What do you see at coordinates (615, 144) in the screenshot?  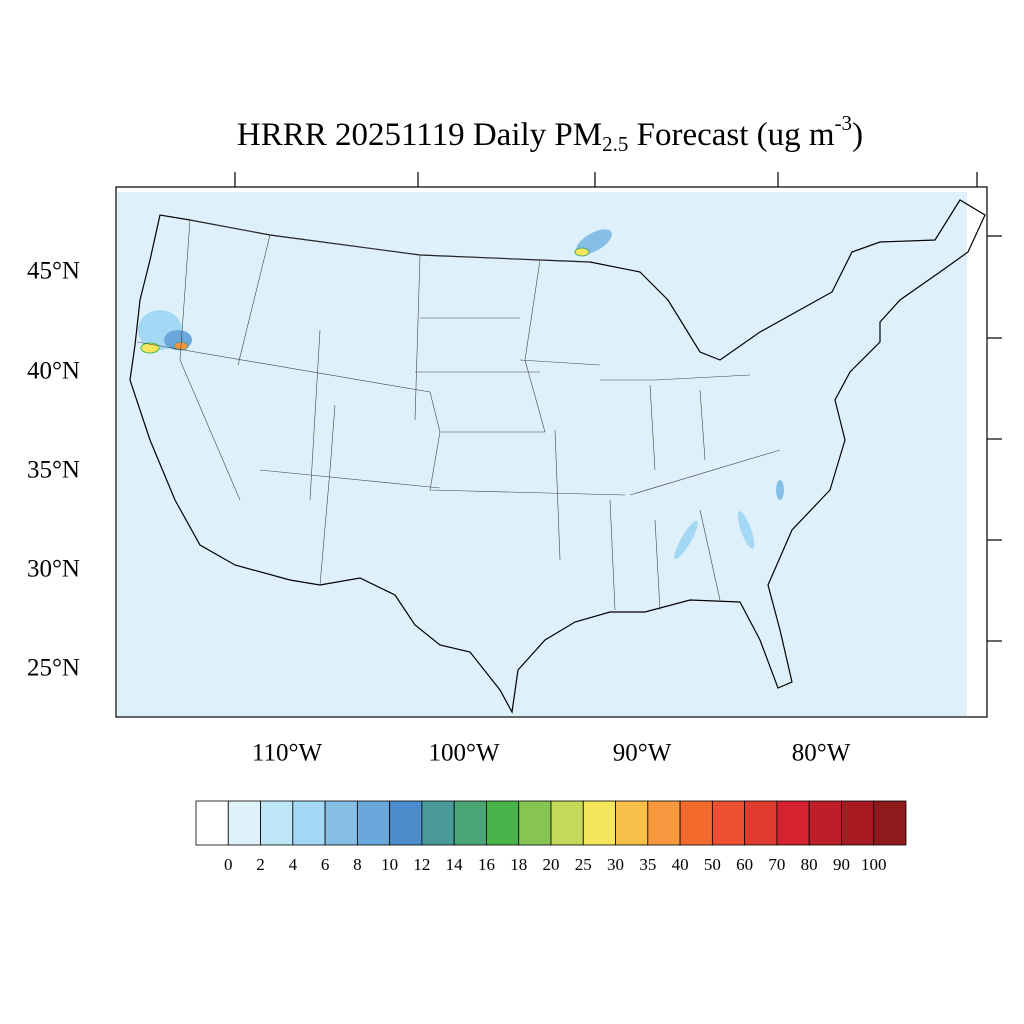 I see `title-sub: 2.5` at bounding box center [615, 144].